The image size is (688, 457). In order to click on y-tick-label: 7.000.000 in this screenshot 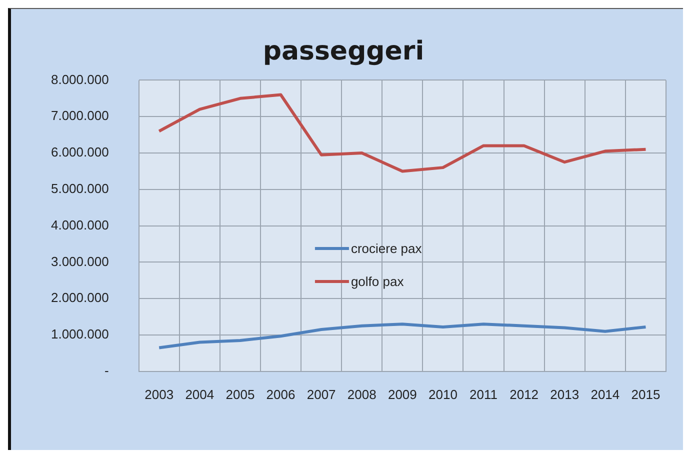, I will do `click(79, 116)`.